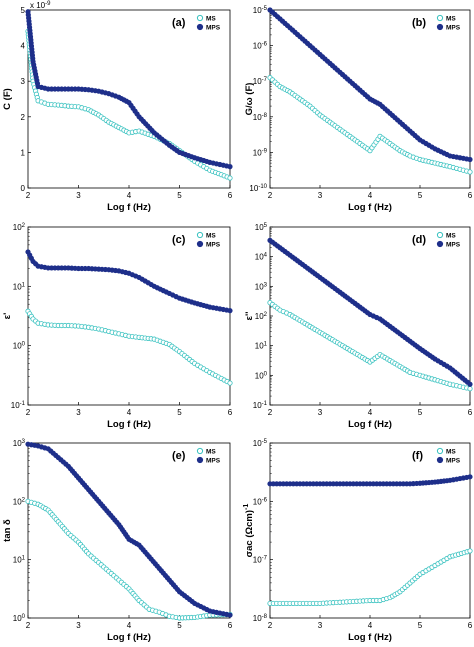  What do you see at coordinates (23, 46) in the screenshot?
I see `y-tick-label: 4` at bounding box center [23, 46].